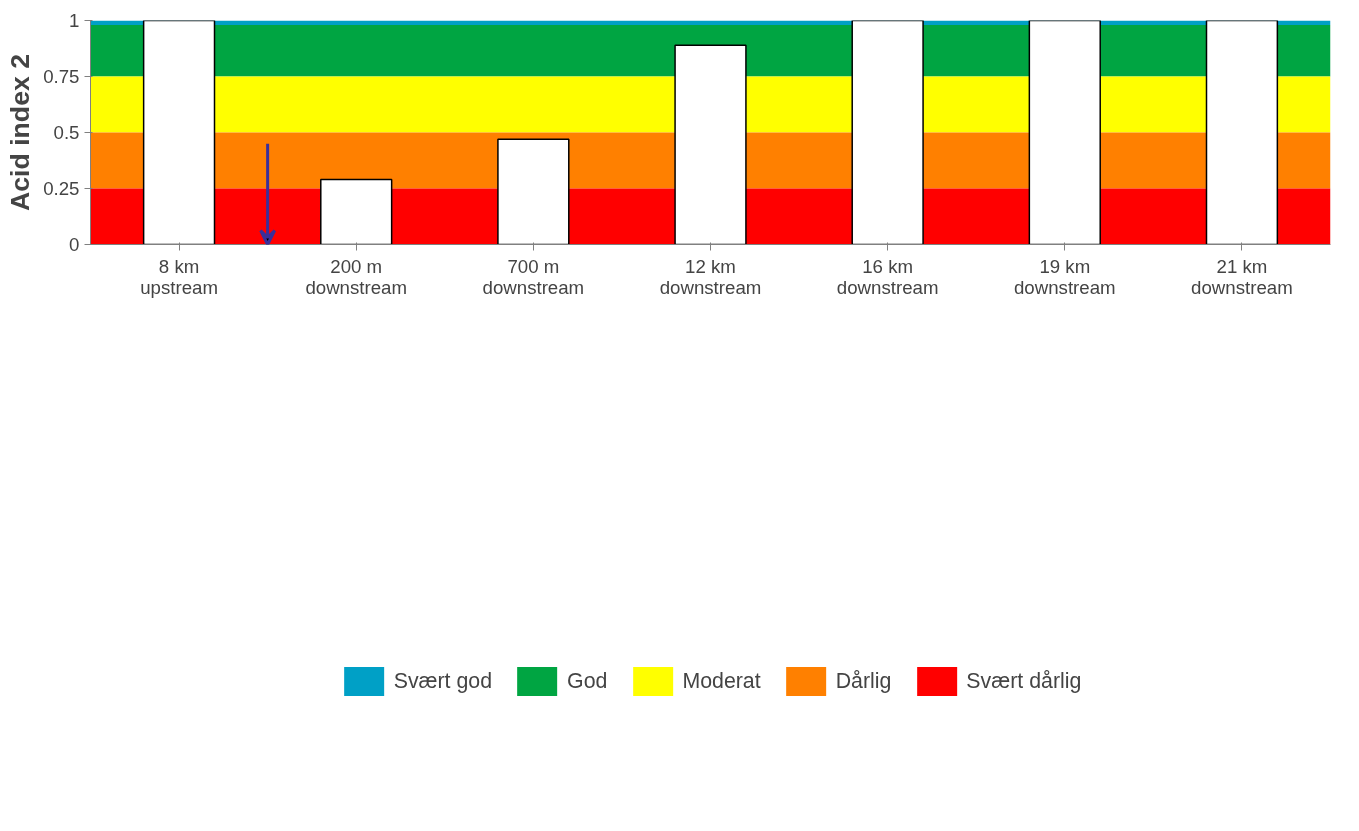 This screenshot has height=831, width=1359. Describe the element at coordinates (1242, 276) in the screenshot. I see `x-tick-label: 21 km downstream` at that location.